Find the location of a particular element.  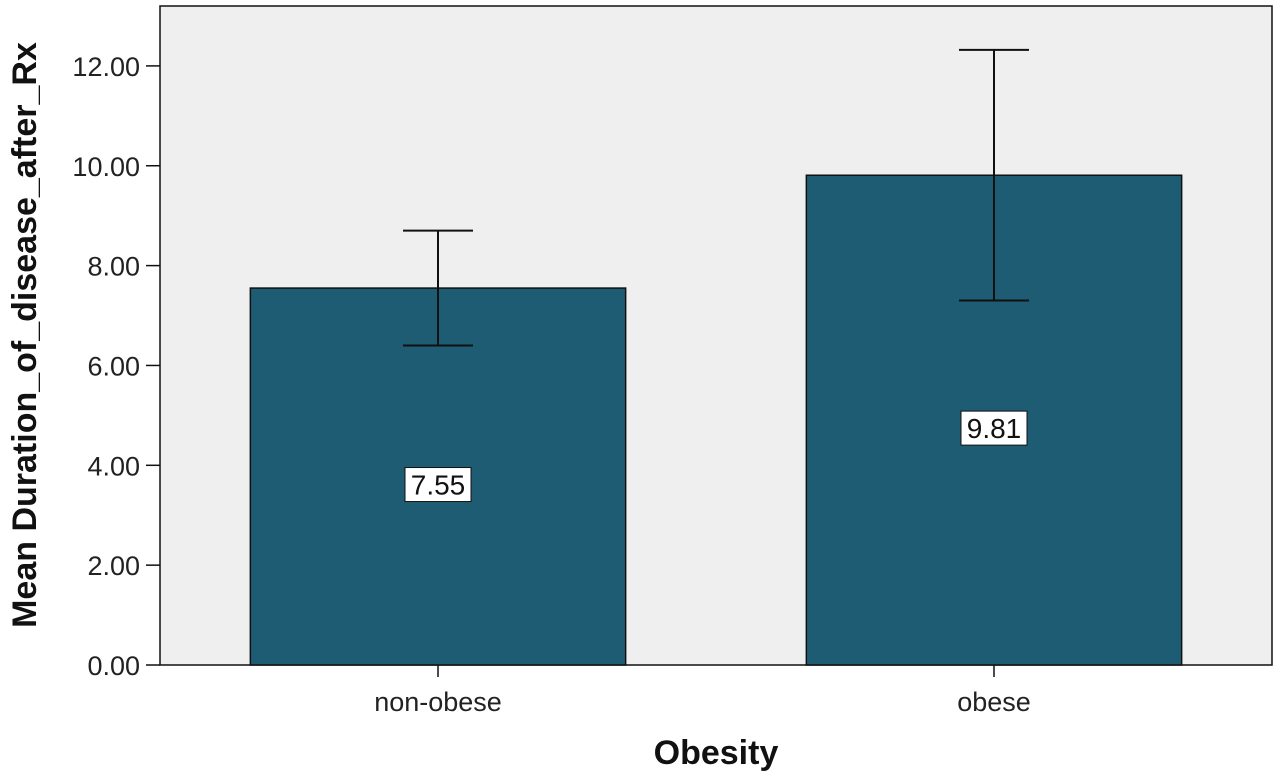

data-label-non-obese: 7.55 is located at coordinates (438, 485).